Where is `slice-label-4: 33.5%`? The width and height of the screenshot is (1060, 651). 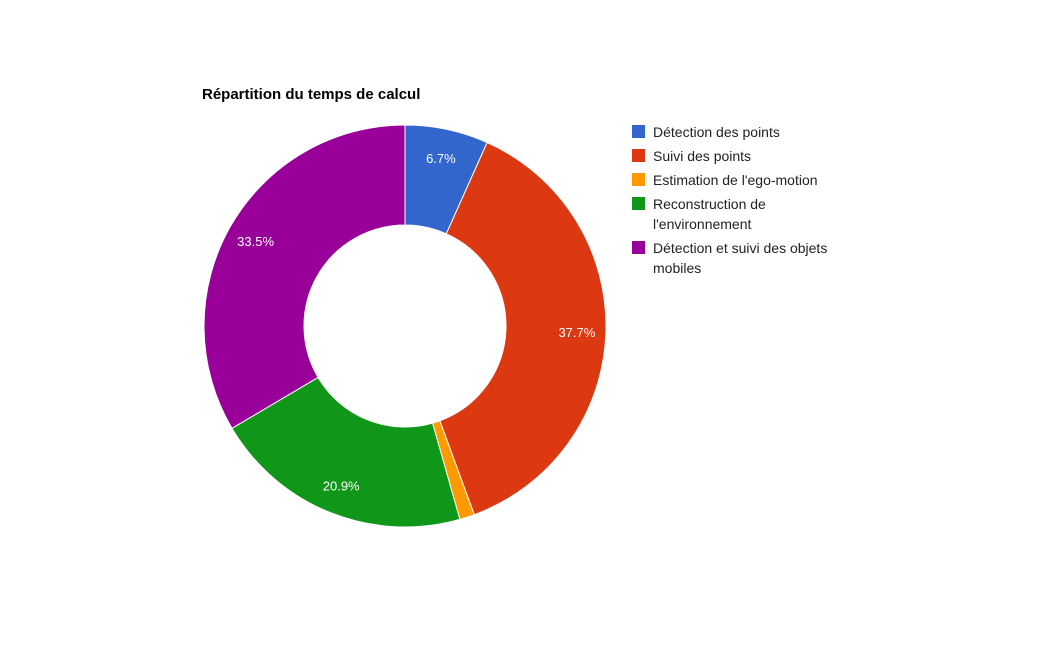 slice-label-4: 33.5% is located at coordinates (255, 241).